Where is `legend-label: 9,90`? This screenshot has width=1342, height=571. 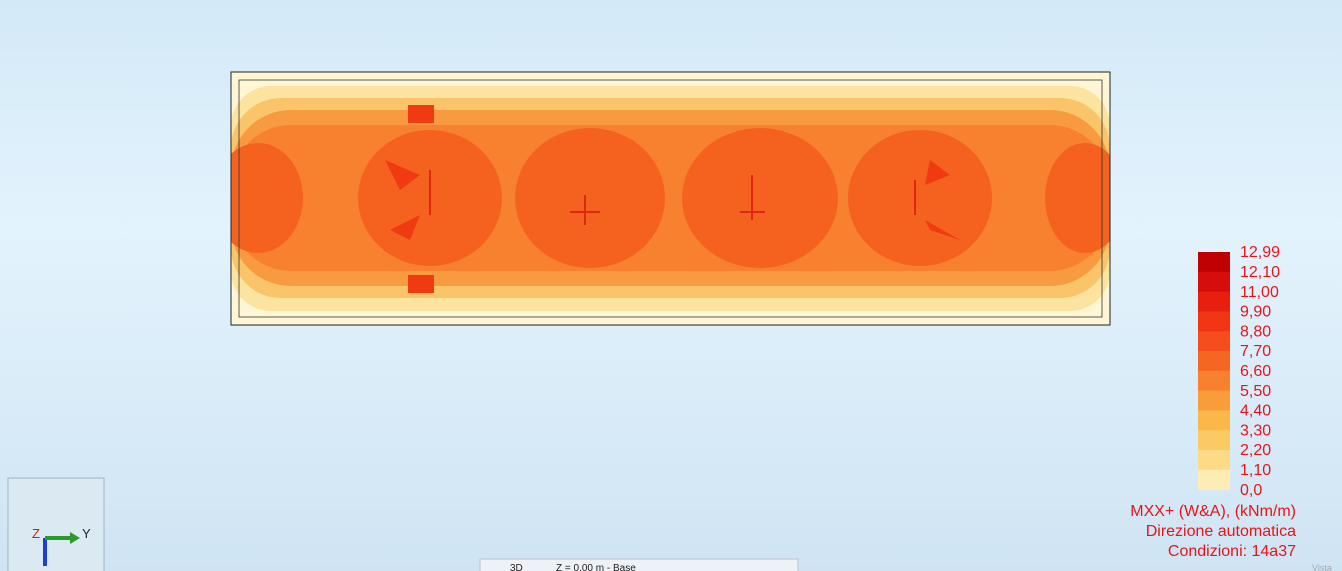 legend-label: 9,90 is located at coordinates (1255, 312).